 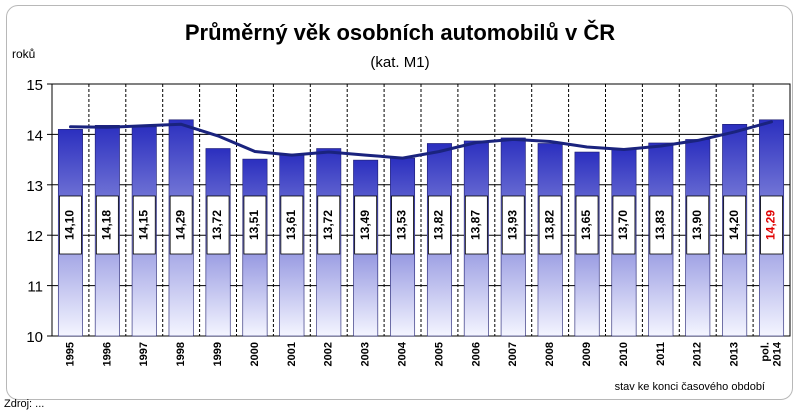 I want to click on x-tick-label: 2005, so click(x=439, y=354).